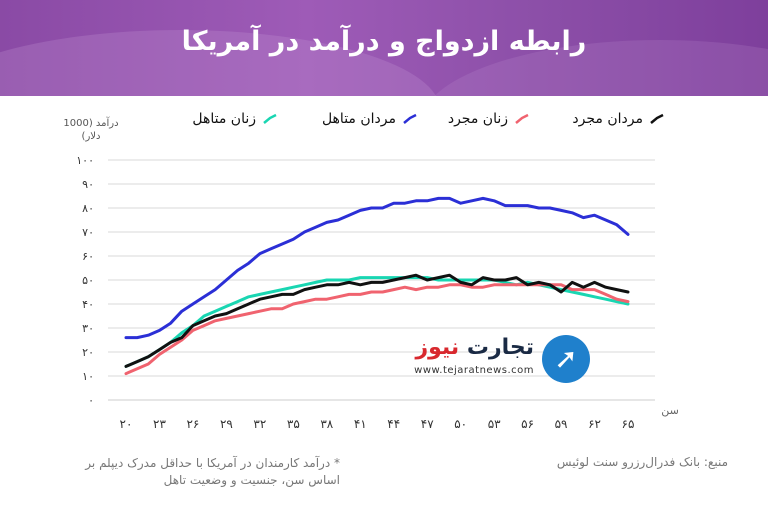 The height and width of the screenshot is (508, 768). What do you see at coordinates (607, 119) in the screenshot?
I see `legend-label: مردان مجرد` at bounding box center [607, 119].